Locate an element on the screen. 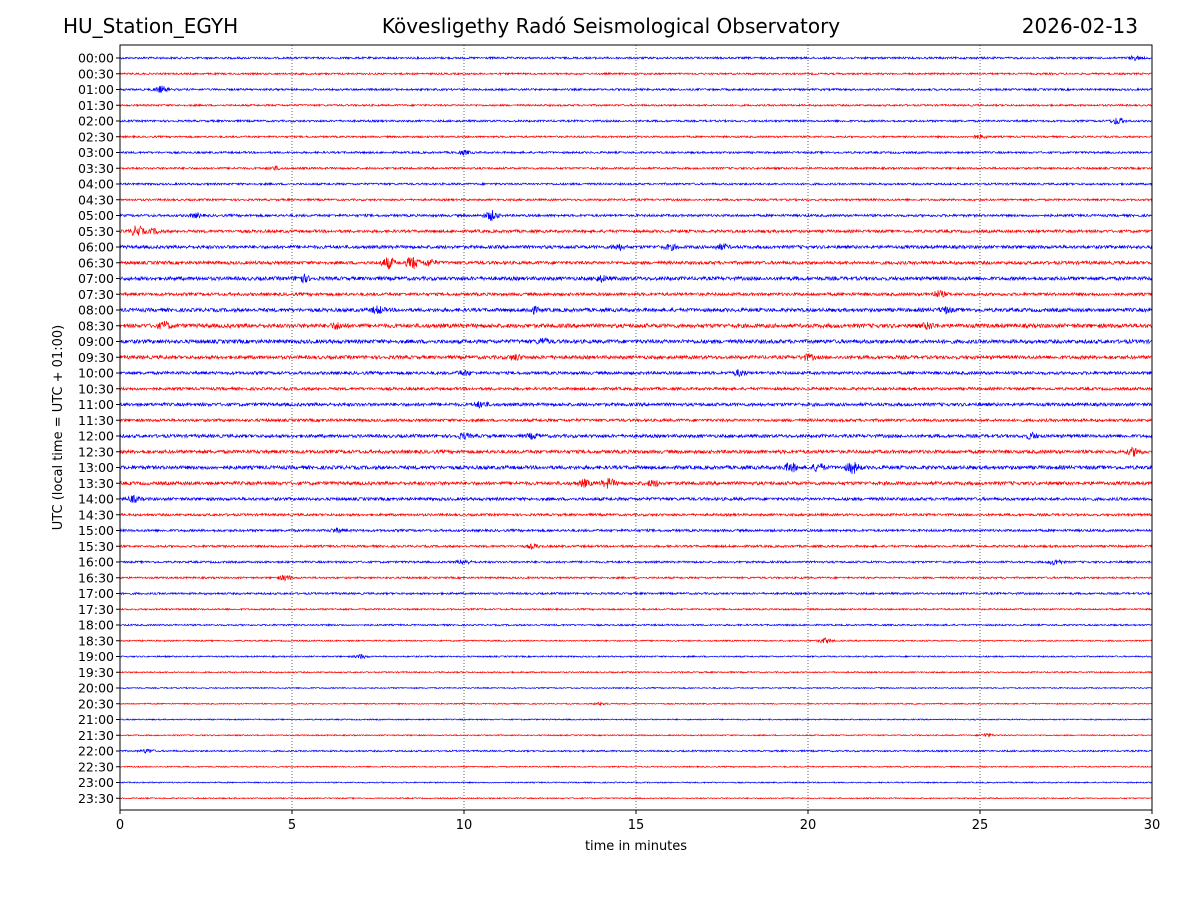  x-tick-label: 5 is located at coordinates (292, 825).